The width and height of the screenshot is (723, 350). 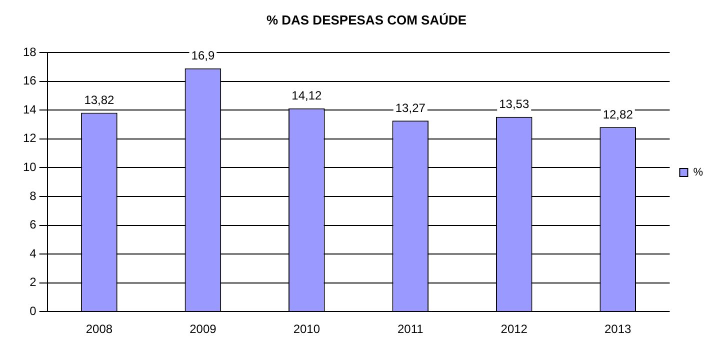 I want to click on y-tick-label: 8, so click(x=33, y=195).